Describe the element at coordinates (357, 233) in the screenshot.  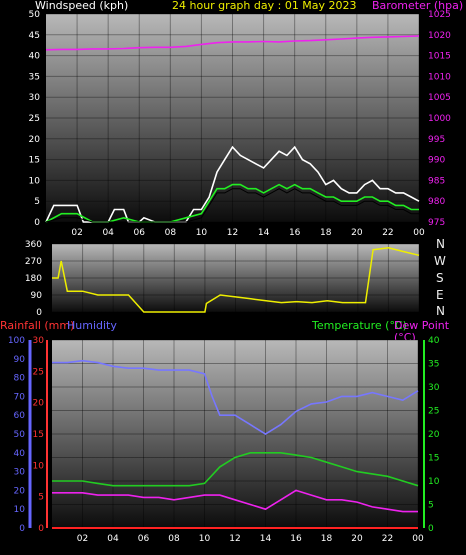
I see `wind-x-tick-label: 20` at that location.